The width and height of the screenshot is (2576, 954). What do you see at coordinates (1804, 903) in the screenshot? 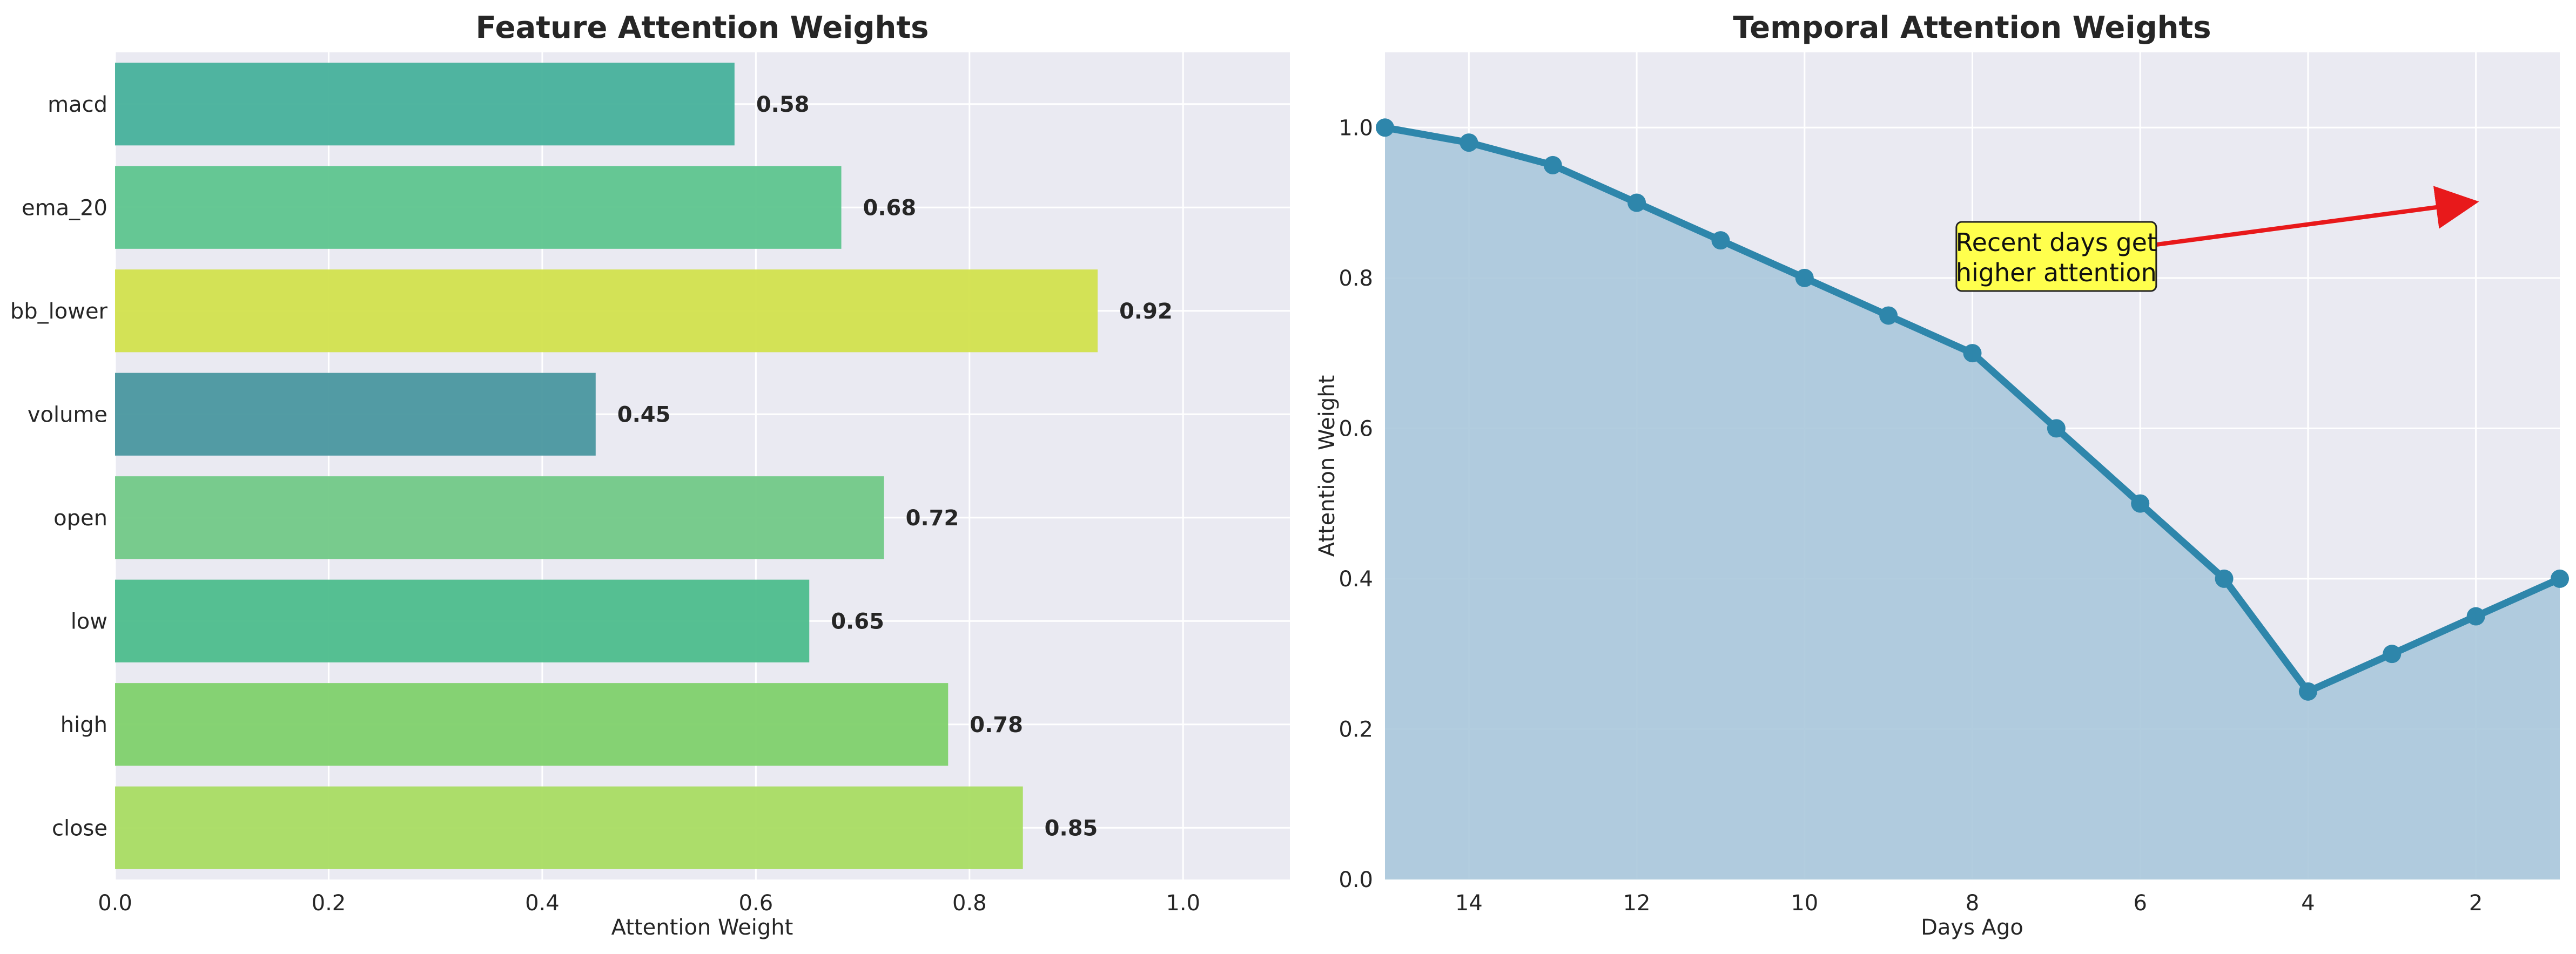
I see `temporal-x-tick-label: 10` at bounding box center [1804, 903].